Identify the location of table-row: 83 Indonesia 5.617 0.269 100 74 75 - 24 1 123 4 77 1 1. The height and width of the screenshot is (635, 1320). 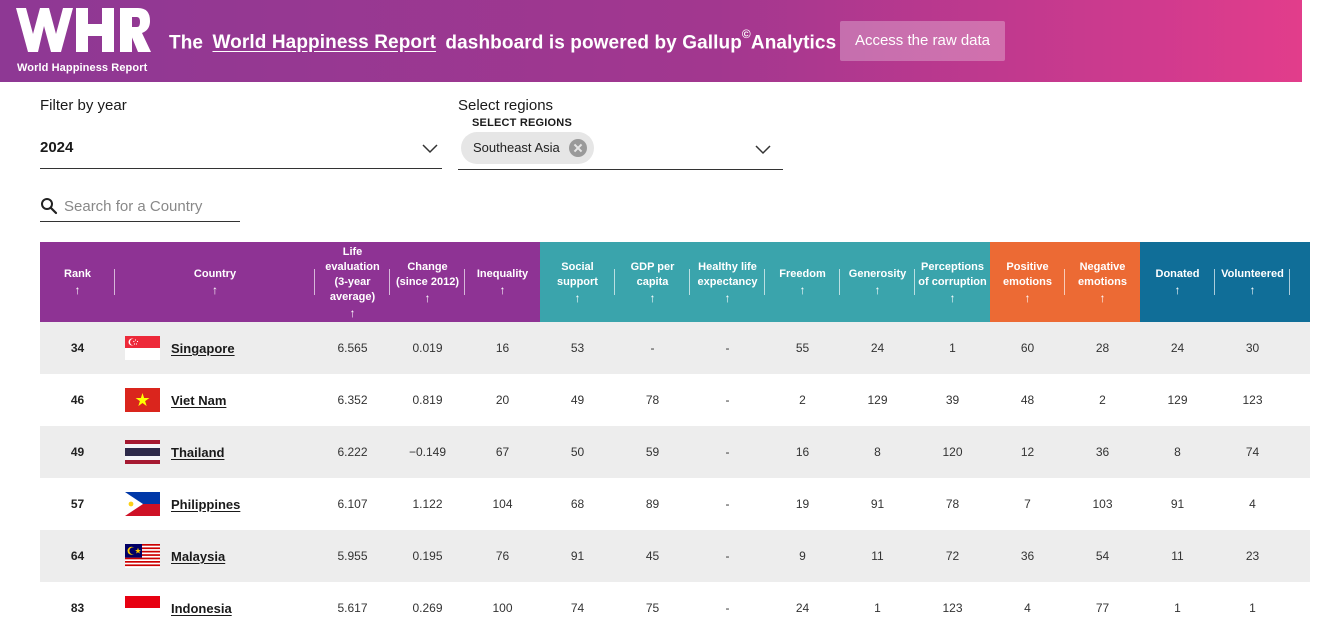
(675, 608).